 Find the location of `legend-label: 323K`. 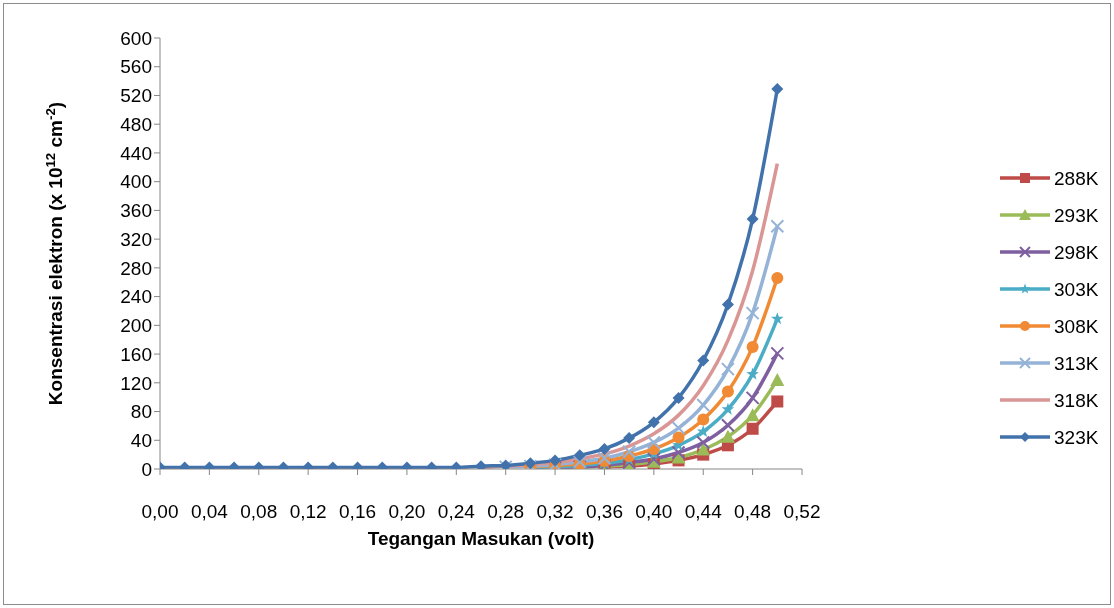

legend-label: 323K is located at coordinates (1076, 437).